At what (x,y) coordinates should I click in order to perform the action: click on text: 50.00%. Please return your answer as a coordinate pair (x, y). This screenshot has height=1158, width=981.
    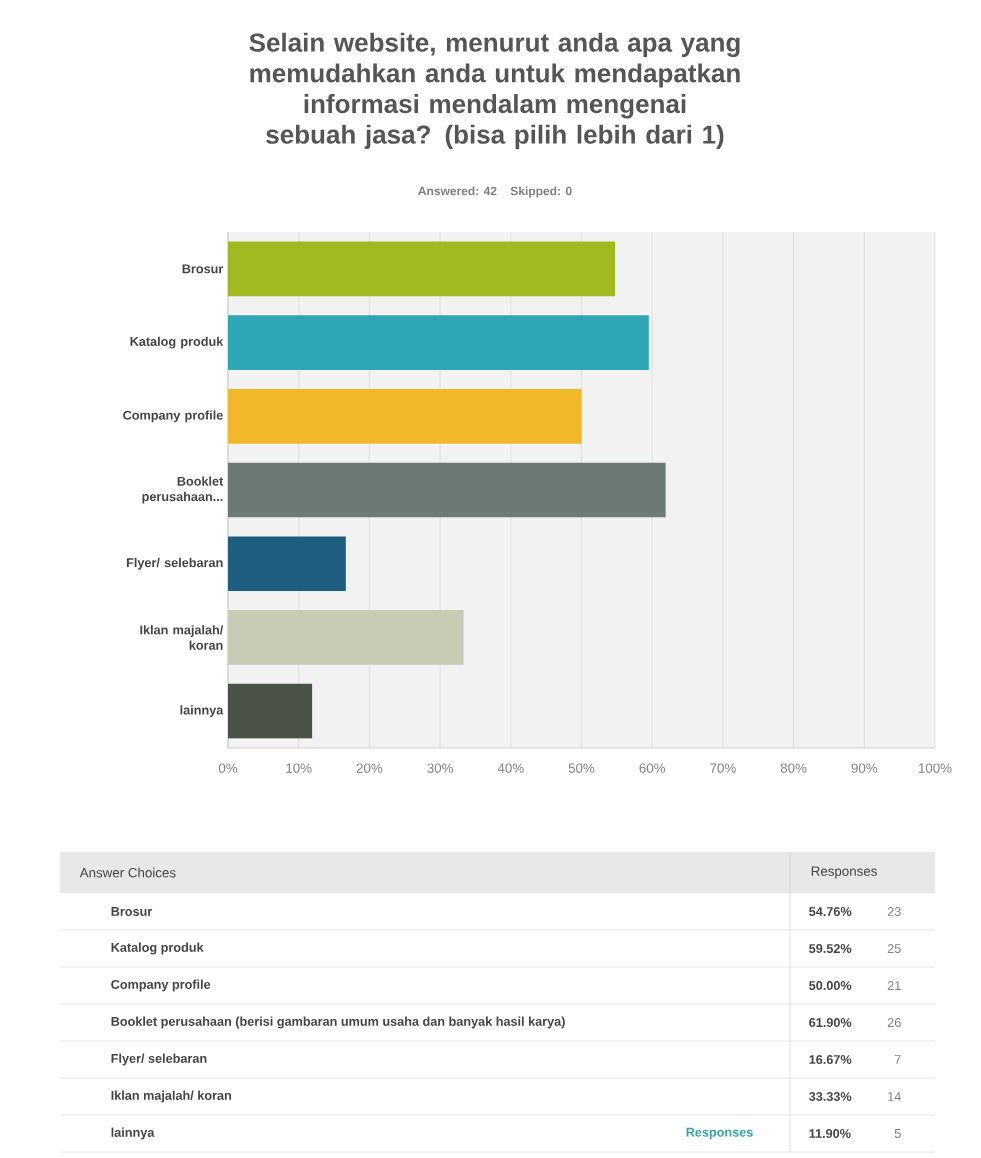
    Looking at the image, I should click on (830, 985).